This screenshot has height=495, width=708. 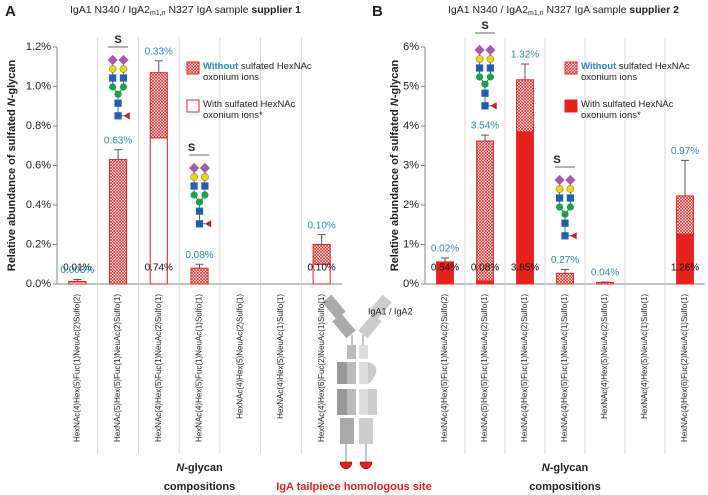 I want to click on y-tick-label: 0.4%, so click(x=38, y=205).